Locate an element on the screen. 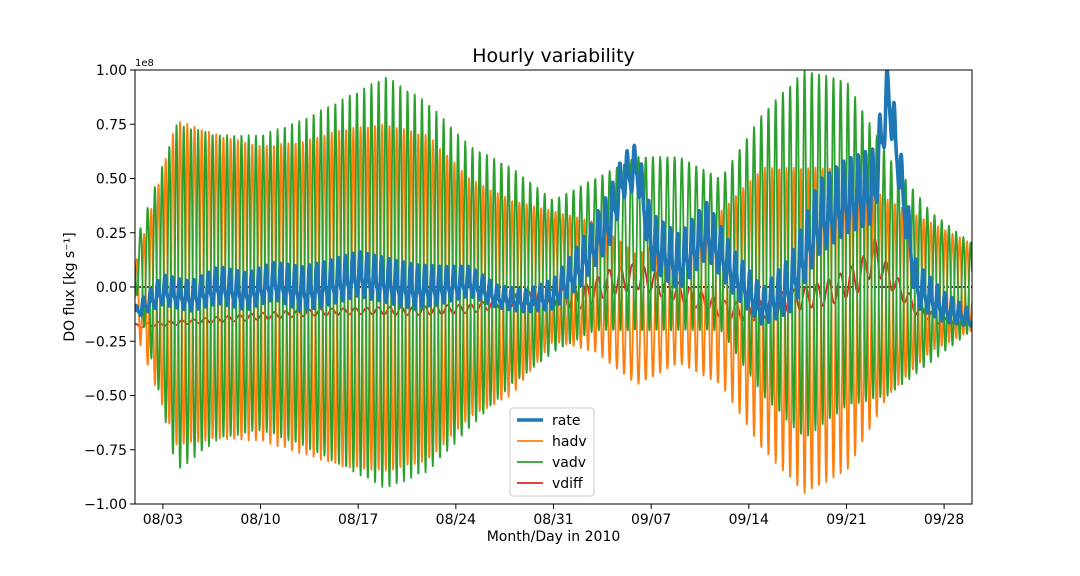  x-tick-label: 08/17 is located at coordinates (358, 520).